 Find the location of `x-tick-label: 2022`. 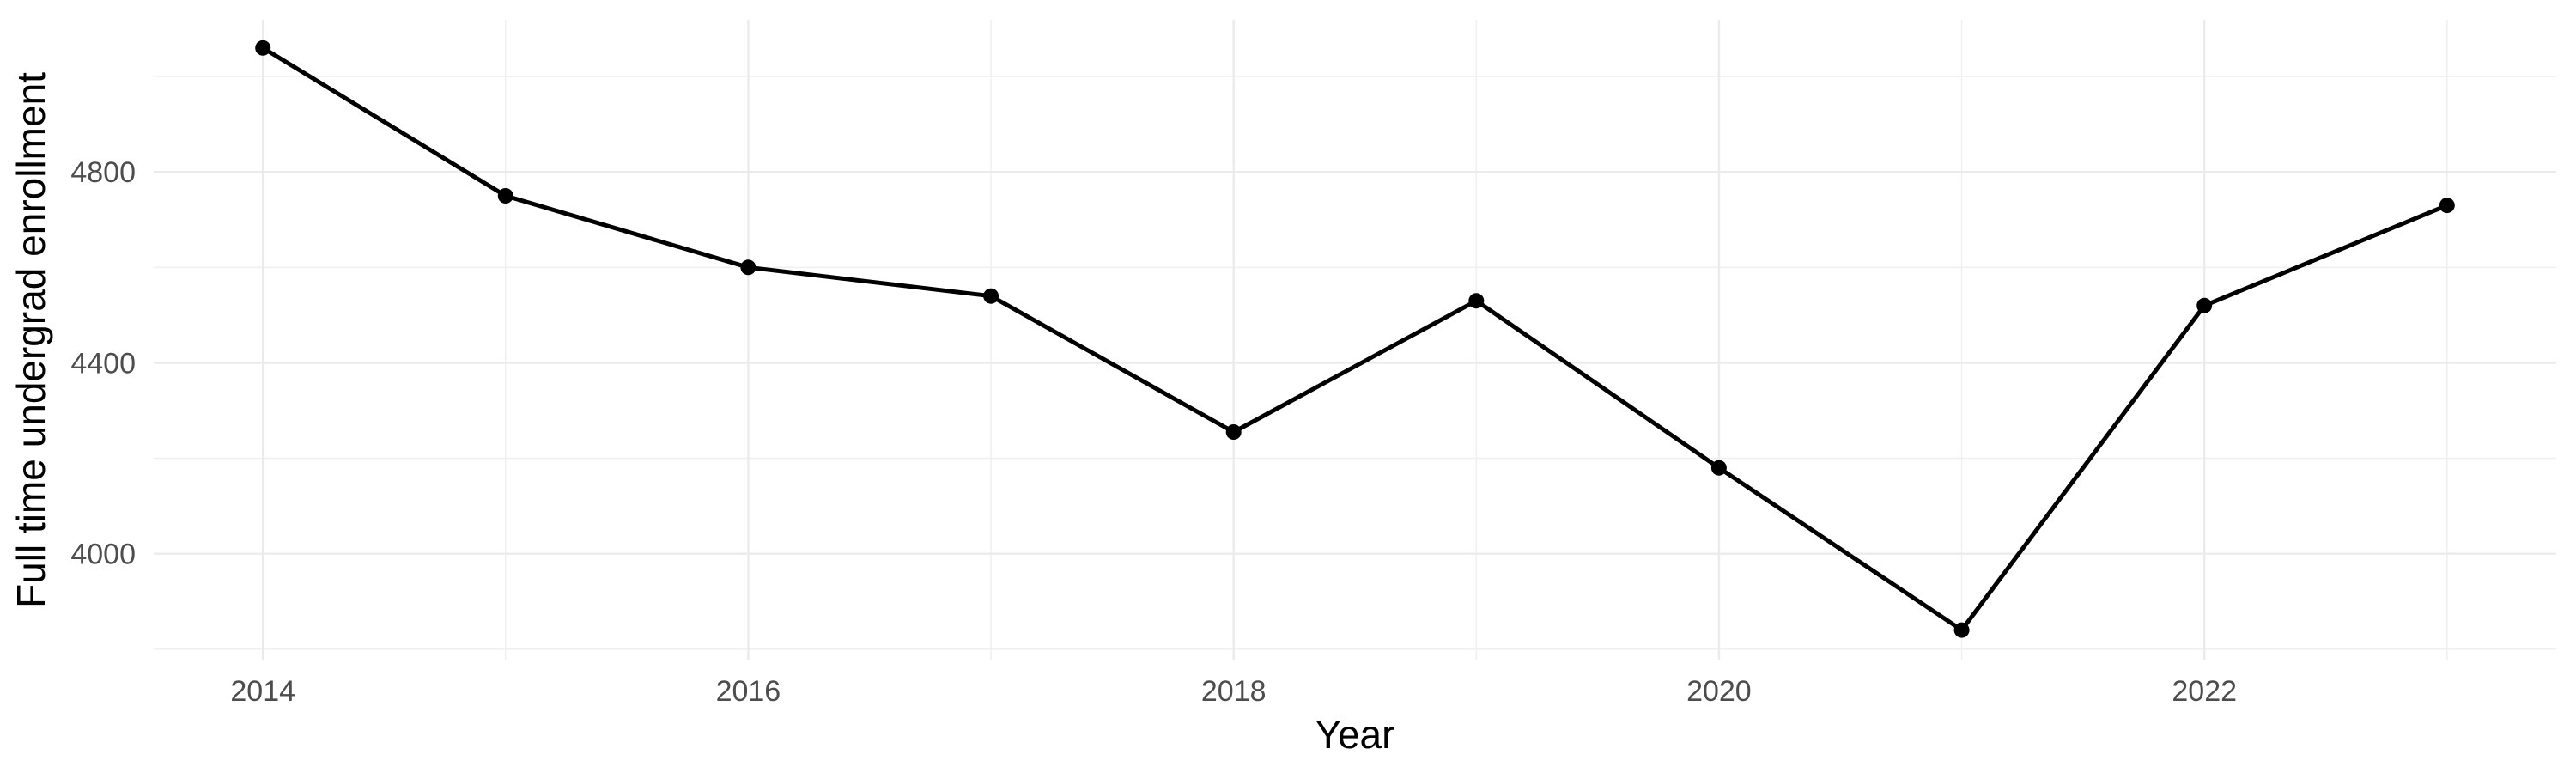

x-tick-label: 2022 is located at coordinates (2204, 691).